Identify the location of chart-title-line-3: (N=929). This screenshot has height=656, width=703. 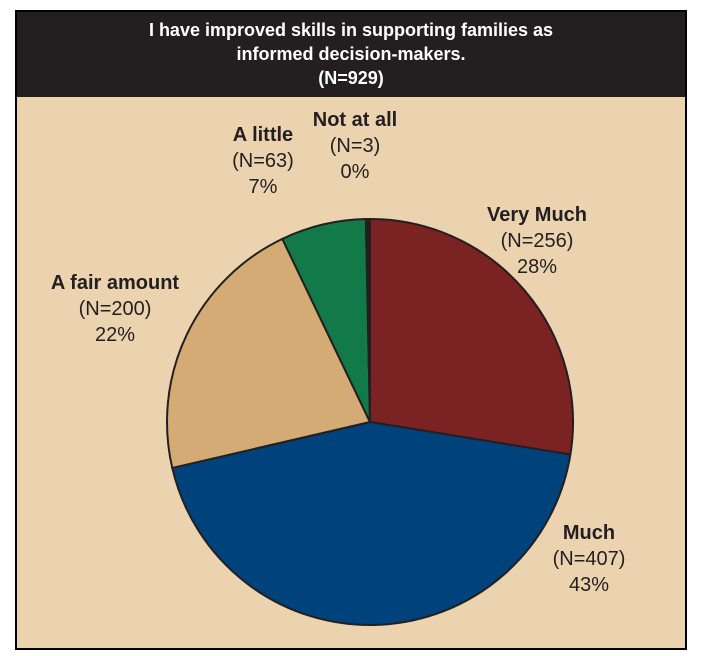
(351, 78).